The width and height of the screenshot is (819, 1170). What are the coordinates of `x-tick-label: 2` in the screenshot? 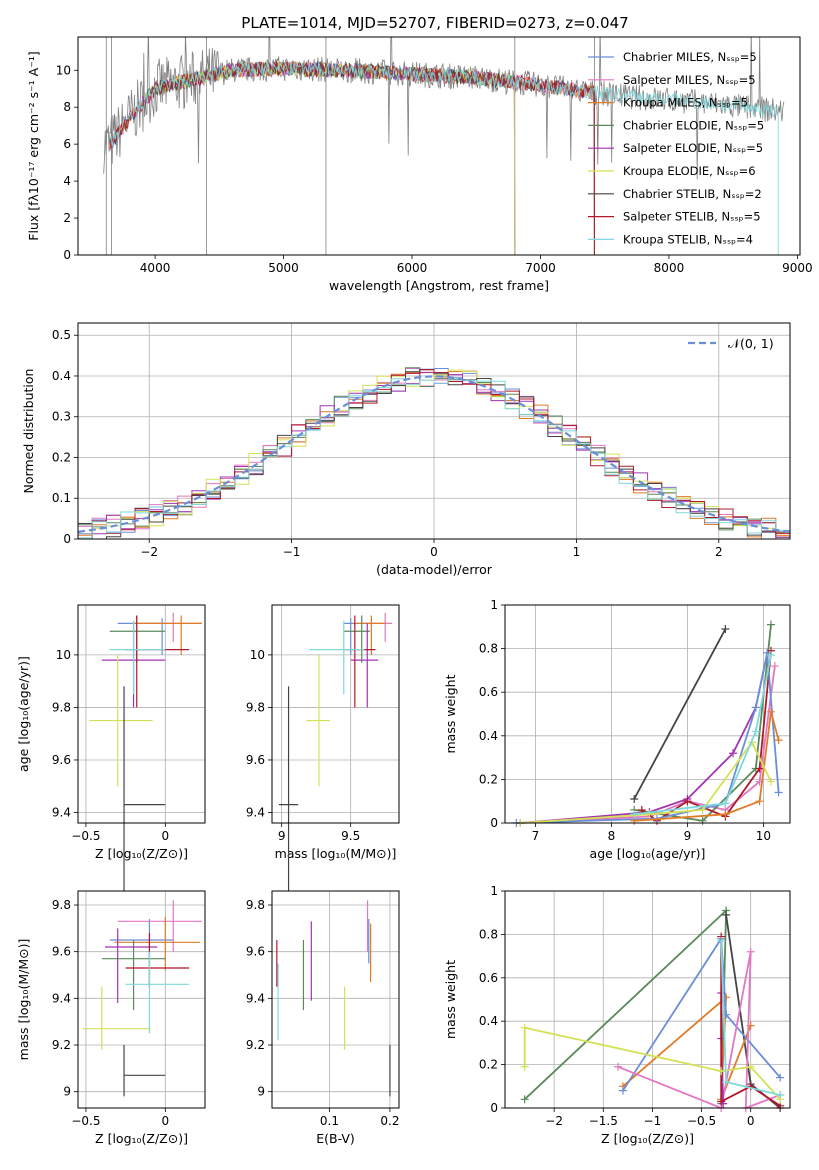 It's located at (719, 552).